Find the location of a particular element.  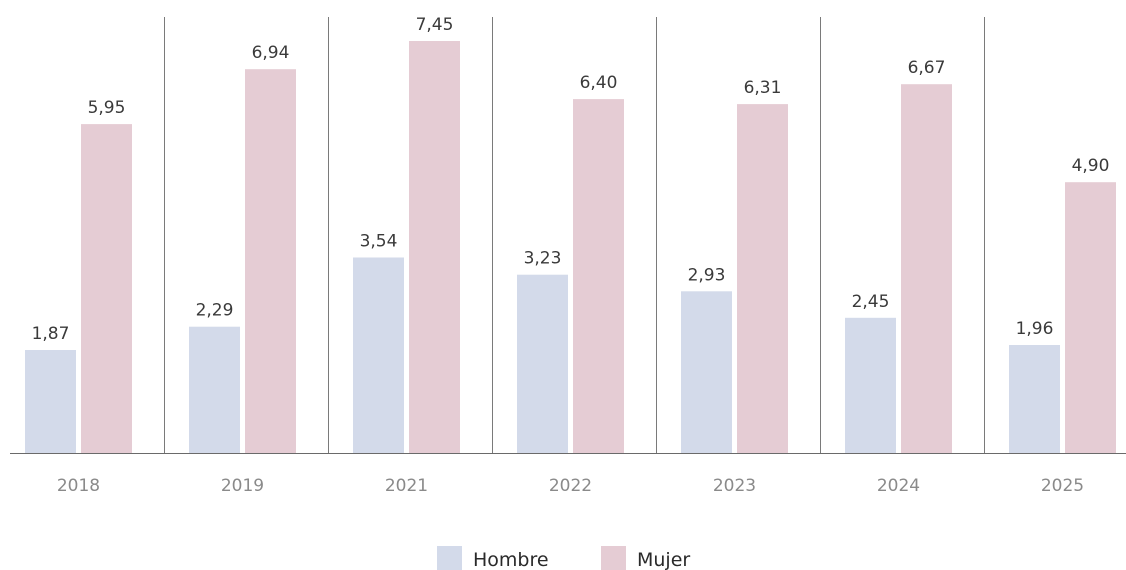

bar-mujer-2018 is located at coordinates (106, 289).